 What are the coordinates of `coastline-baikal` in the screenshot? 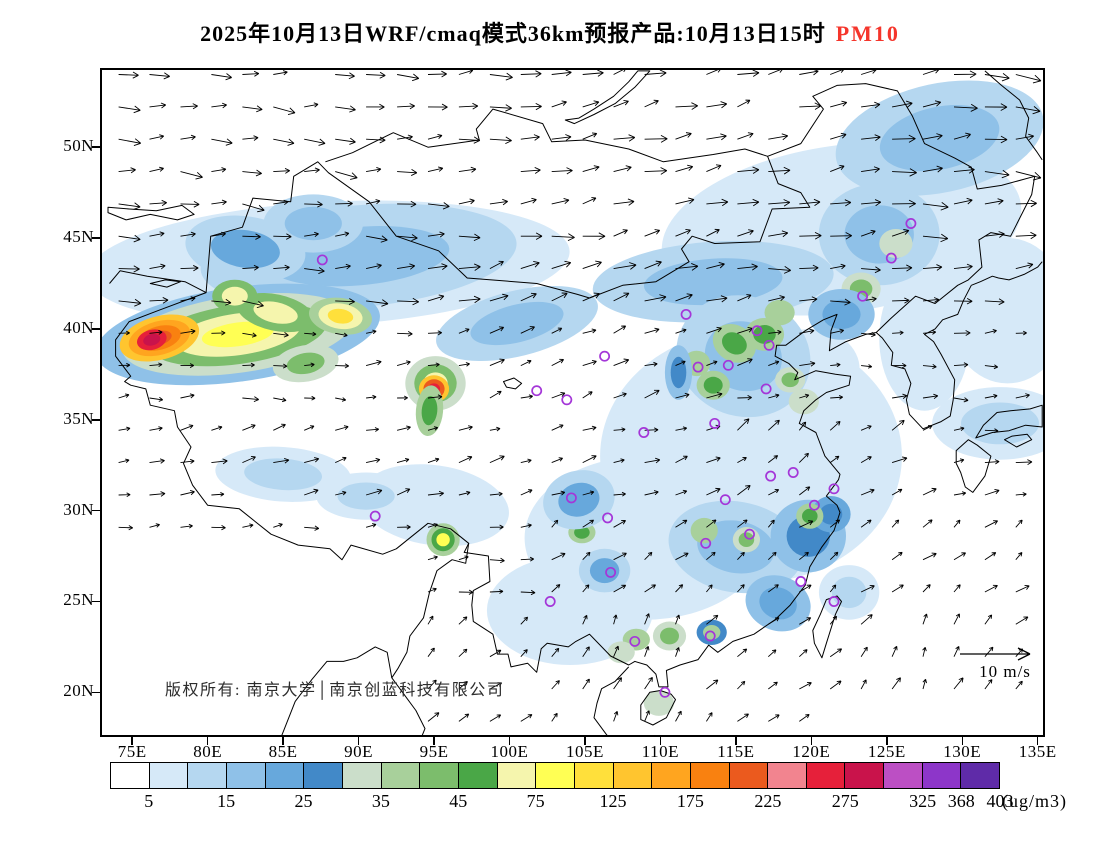 It's located at (607, 97).